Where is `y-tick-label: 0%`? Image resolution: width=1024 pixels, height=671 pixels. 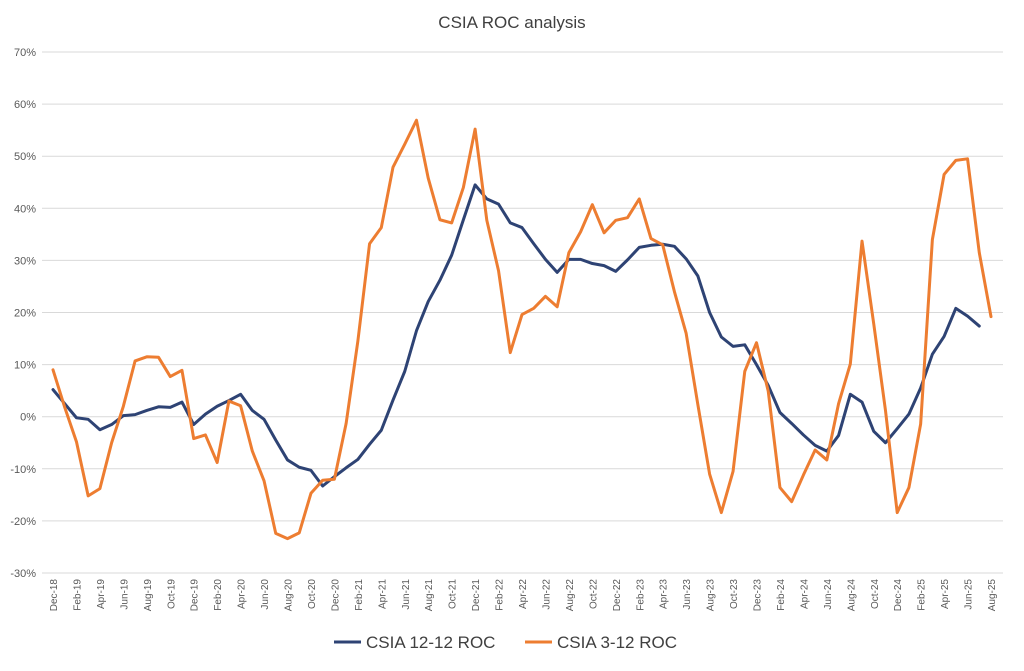
y-tick-label: 0% is located at coordinates (28, 418).